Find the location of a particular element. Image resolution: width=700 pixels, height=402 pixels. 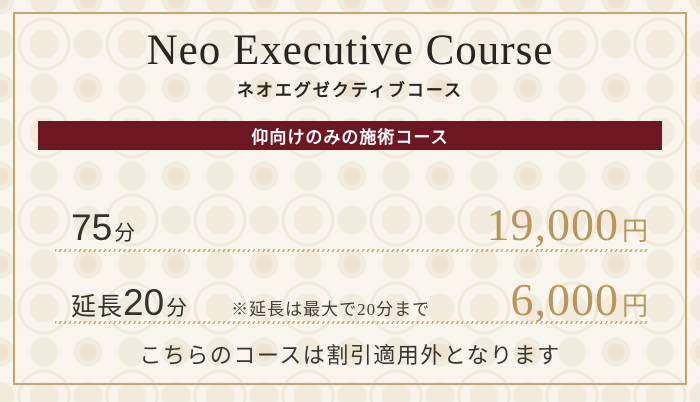

course-type-banner: 仰向けのみの施術コース is located at coordinates (350, 135).